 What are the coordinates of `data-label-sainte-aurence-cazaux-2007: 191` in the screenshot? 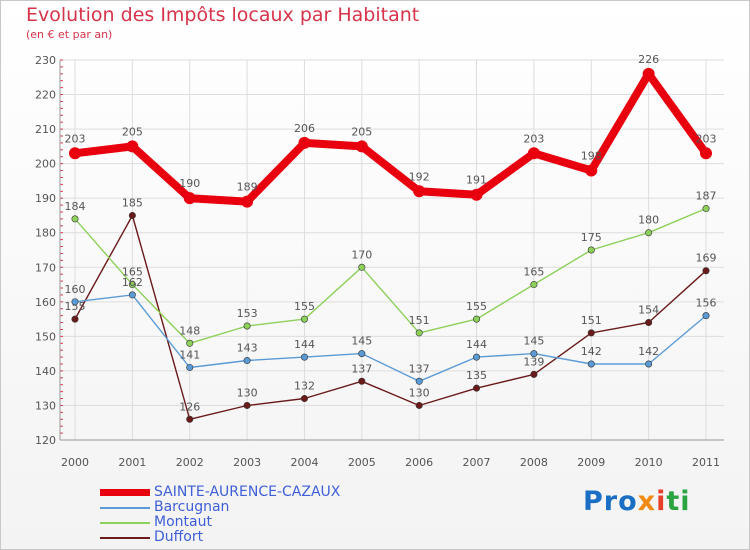 It's located at (476, 180).